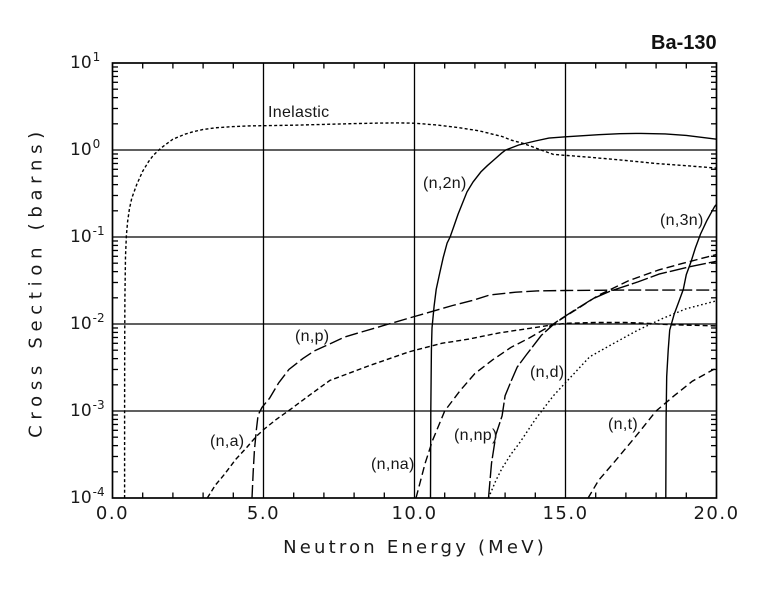  I want to click on curve-label: (n,na), so click(393, 464).